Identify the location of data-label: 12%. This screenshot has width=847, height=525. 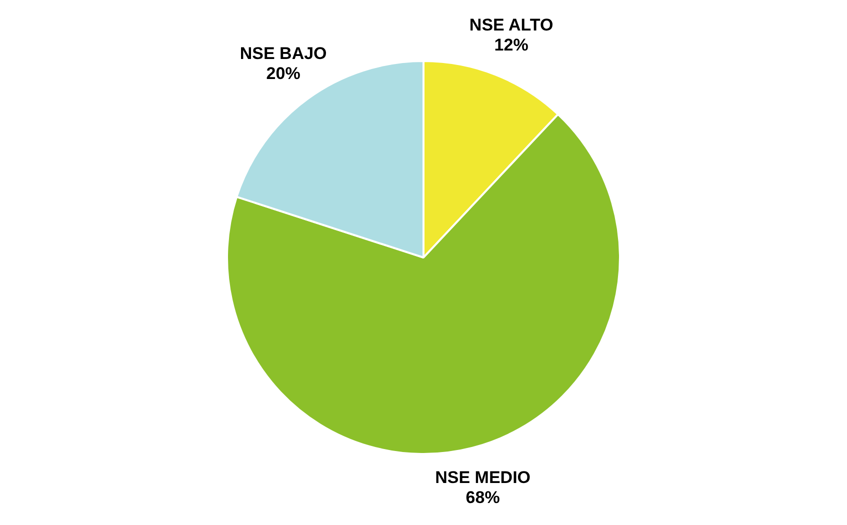
(511, 44).